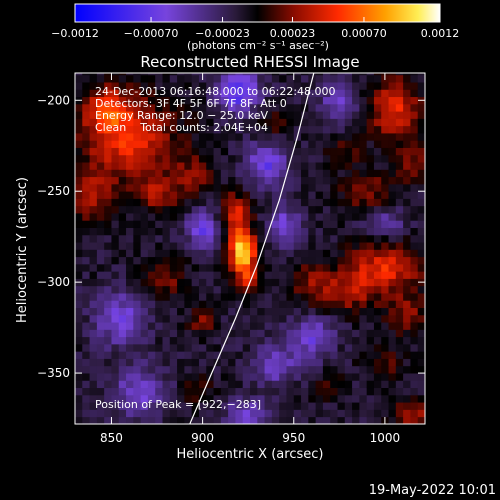  What do you see at coordinates (250, 454) in the screenshot?
I see `x-axis-label: Heliocentric X (arcsec)` at bounding box center [250, 454].